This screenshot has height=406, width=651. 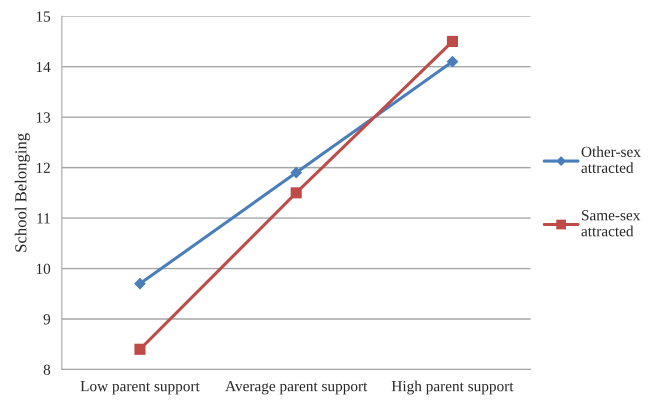 I want to click on legend-label: Same-sex attracted, so click(x=611, y=223).